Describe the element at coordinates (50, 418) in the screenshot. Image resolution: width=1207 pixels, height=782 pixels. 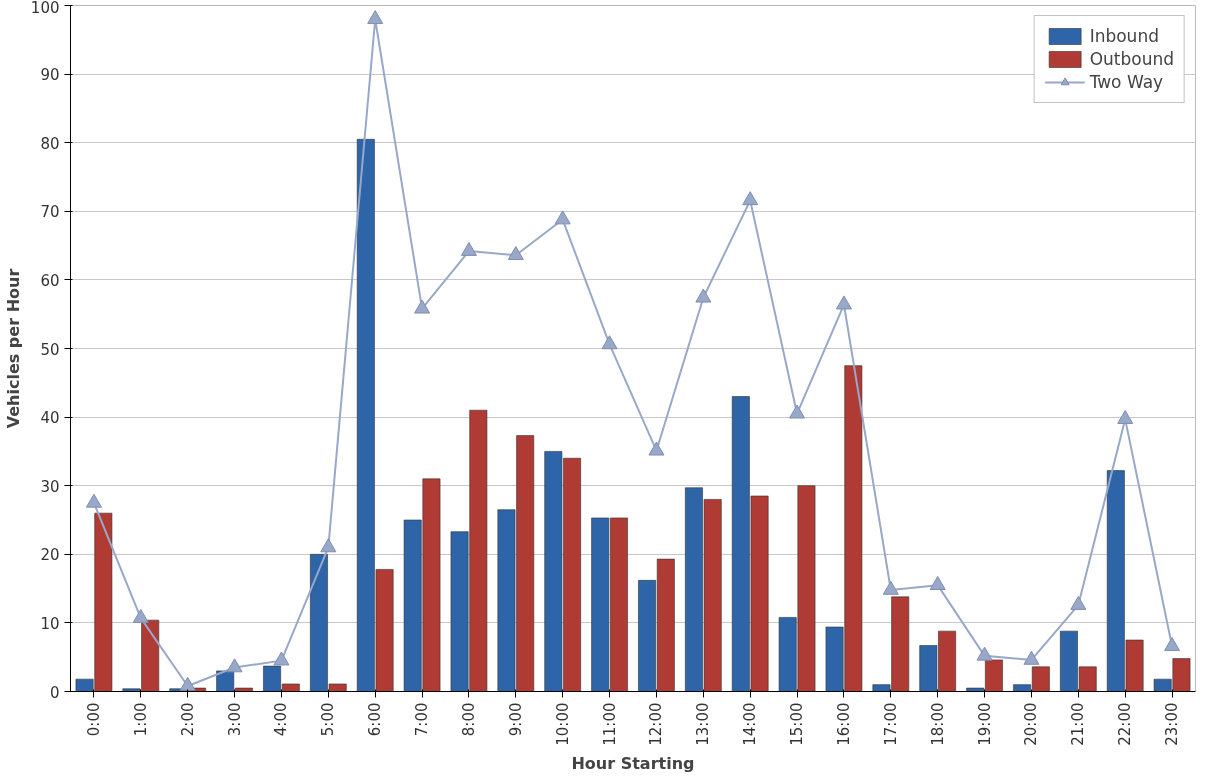
I see `y-tick-label: 40` at that location.